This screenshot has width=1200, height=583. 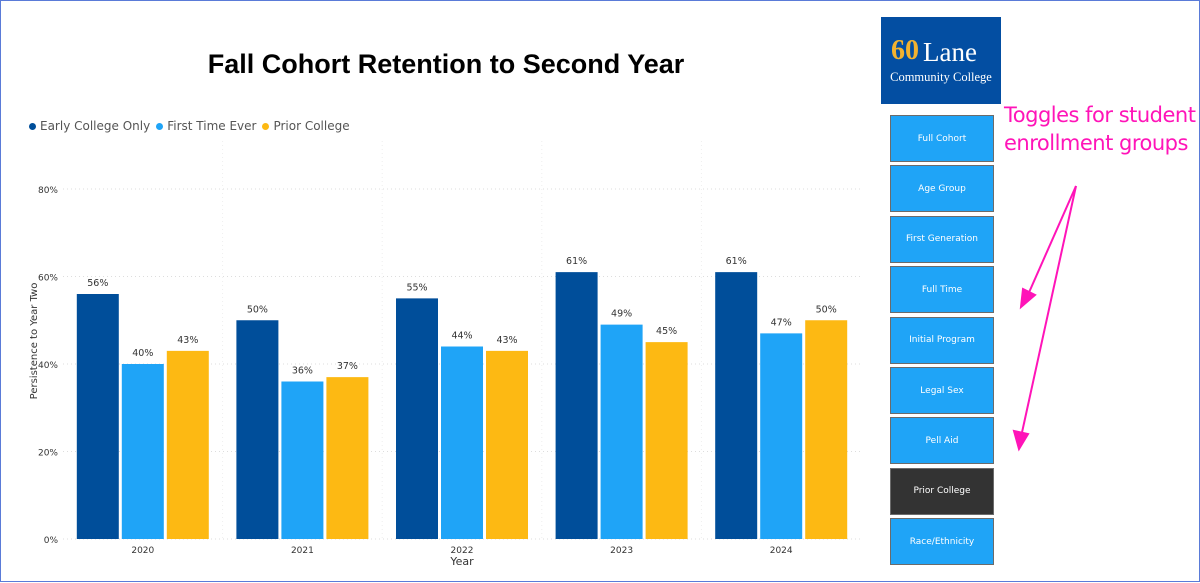 I want to click on legend-item: First Time Ever, so click(x=206, y=126).